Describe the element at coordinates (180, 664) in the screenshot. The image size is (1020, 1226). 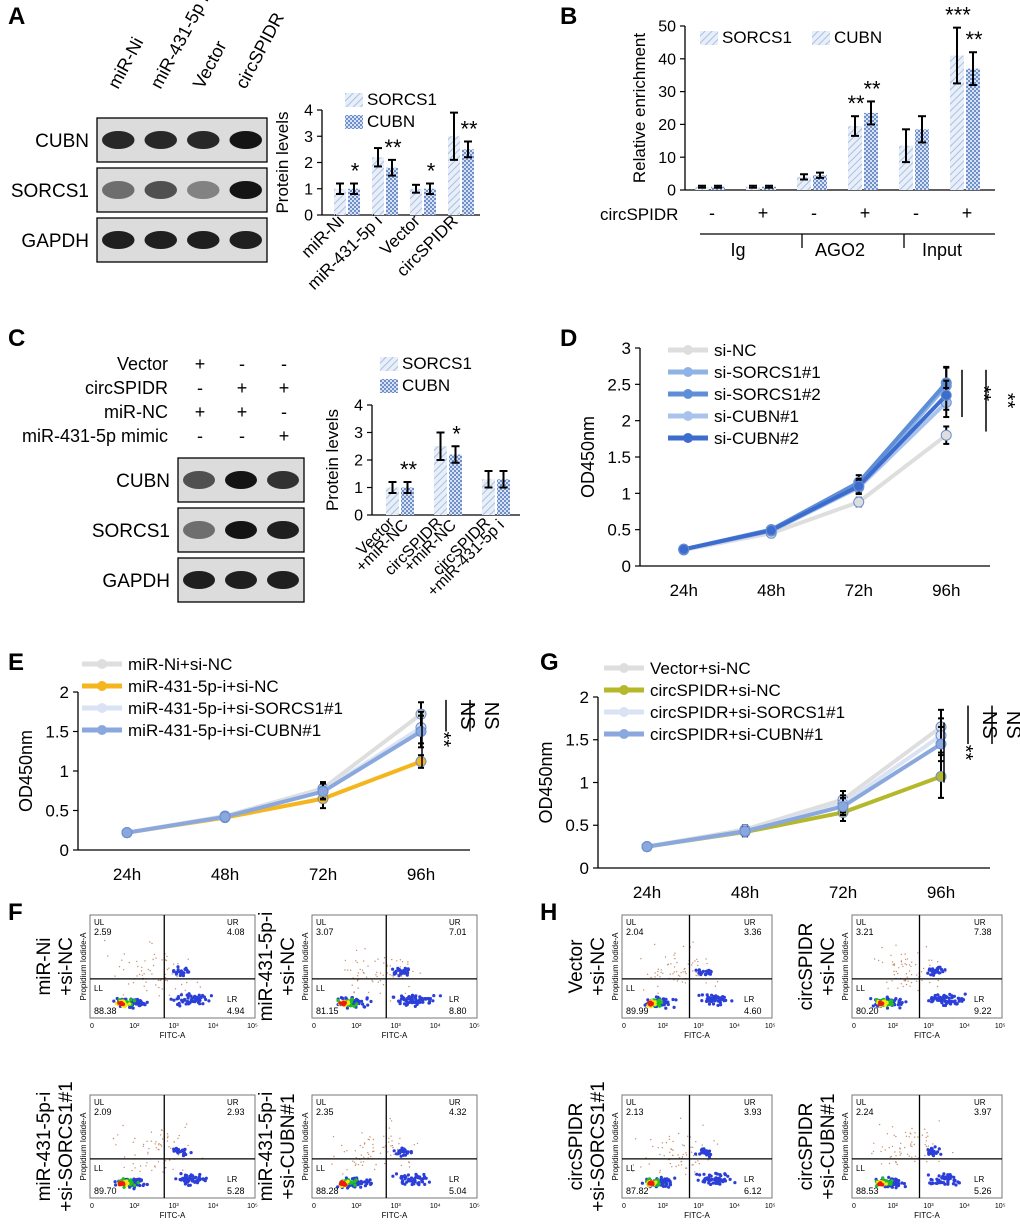
I see `legend-label: miR-Ni+si-NC` at that location.